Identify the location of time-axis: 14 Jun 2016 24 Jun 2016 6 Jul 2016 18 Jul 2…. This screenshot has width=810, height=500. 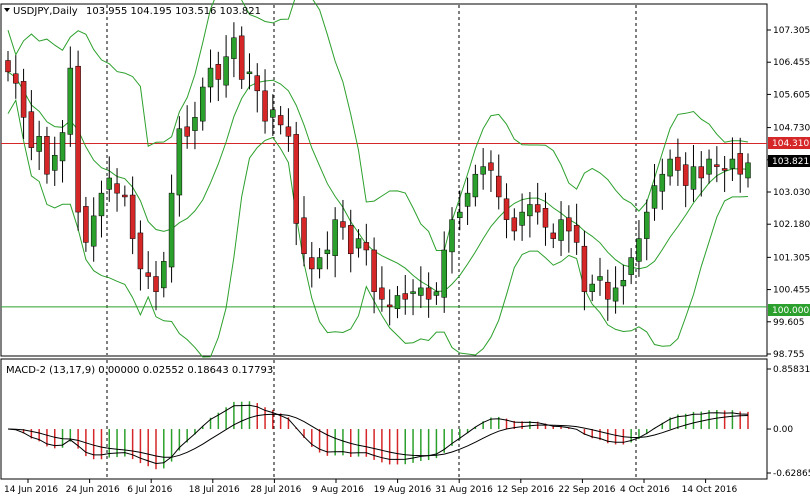
(371, 487).